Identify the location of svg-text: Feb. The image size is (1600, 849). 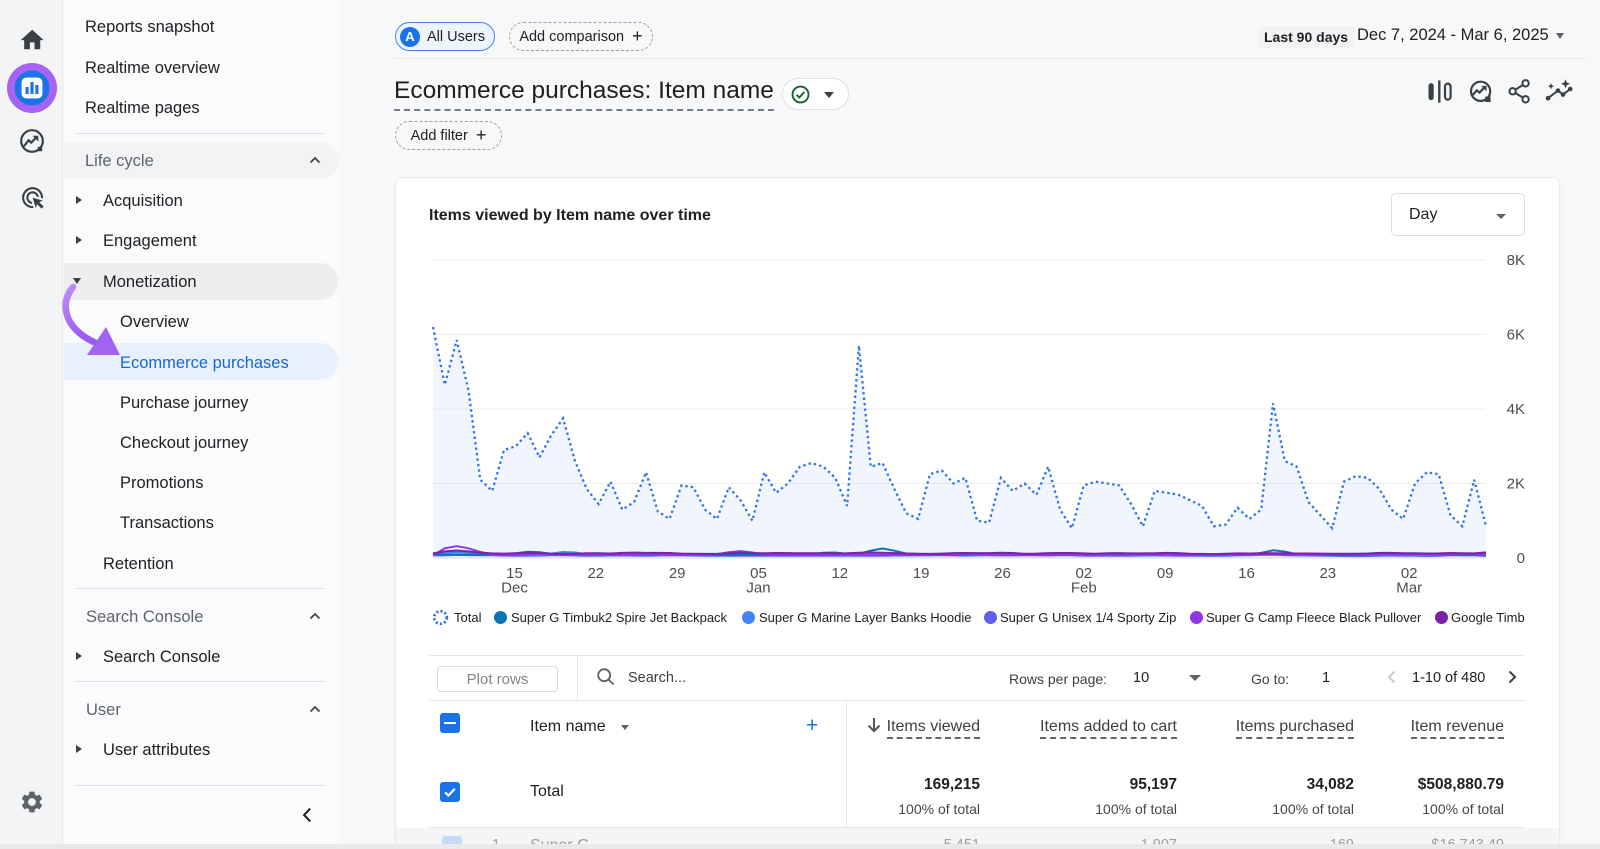
(1084, 588).